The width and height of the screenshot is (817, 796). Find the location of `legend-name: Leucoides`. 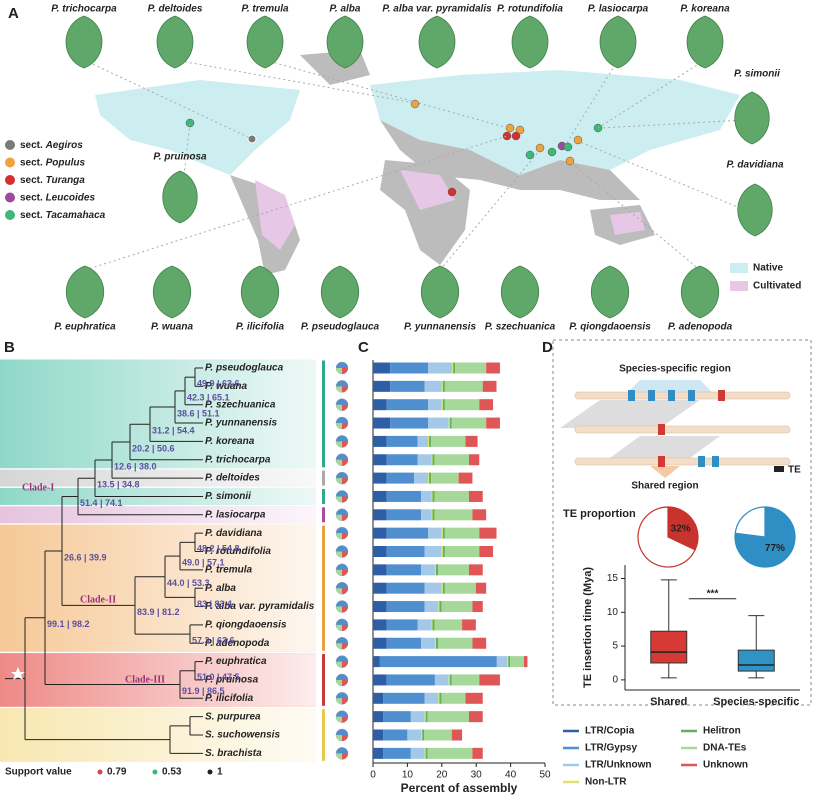

legend-name: Leucoides is located at coordinates (71, 197).